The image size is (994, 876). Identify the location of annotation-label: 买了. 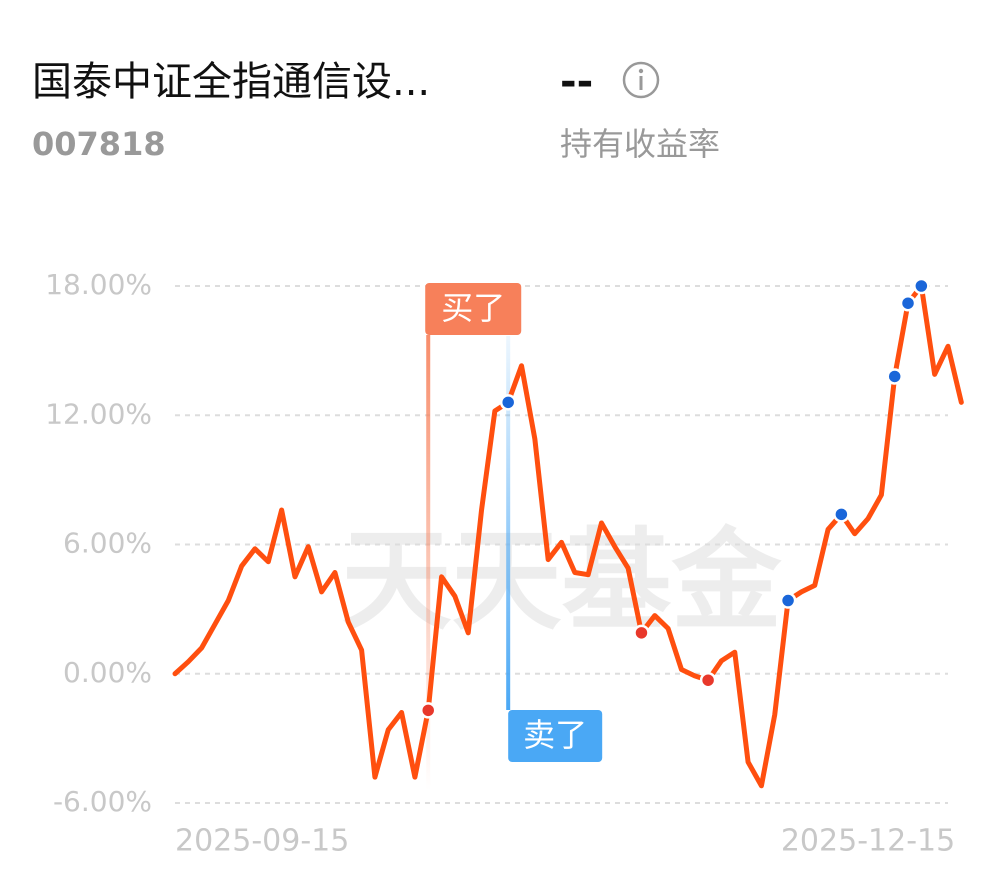
(473, 308).